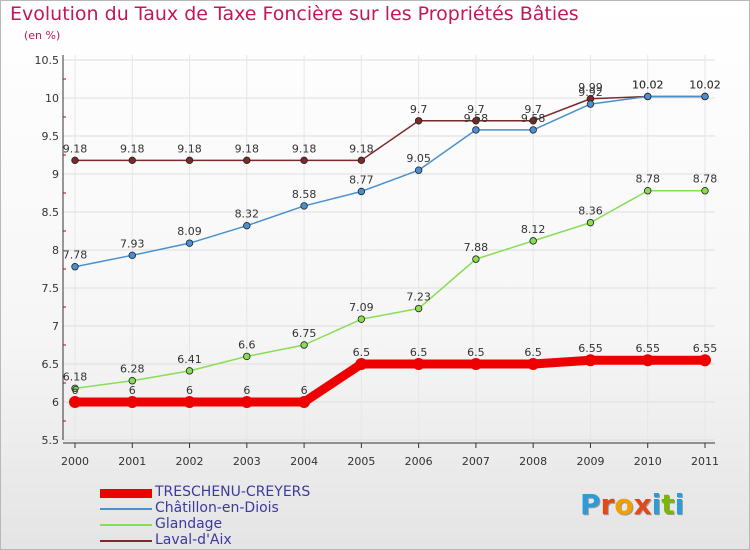  I want to click on data-label: 8.12, so click(533, 229).